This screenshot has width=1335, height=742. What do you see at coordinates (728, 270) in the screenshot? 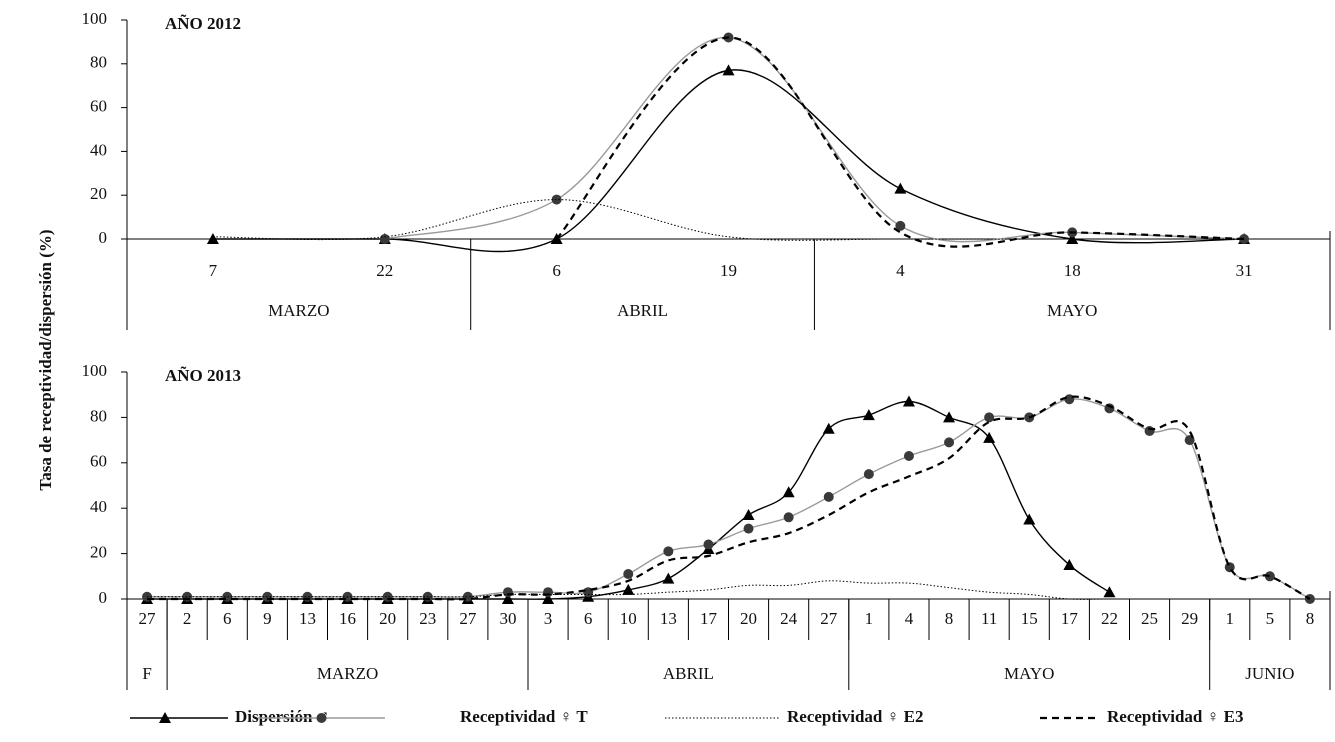
I see `x-tick-label: 19` at bounding box center [728, 270].